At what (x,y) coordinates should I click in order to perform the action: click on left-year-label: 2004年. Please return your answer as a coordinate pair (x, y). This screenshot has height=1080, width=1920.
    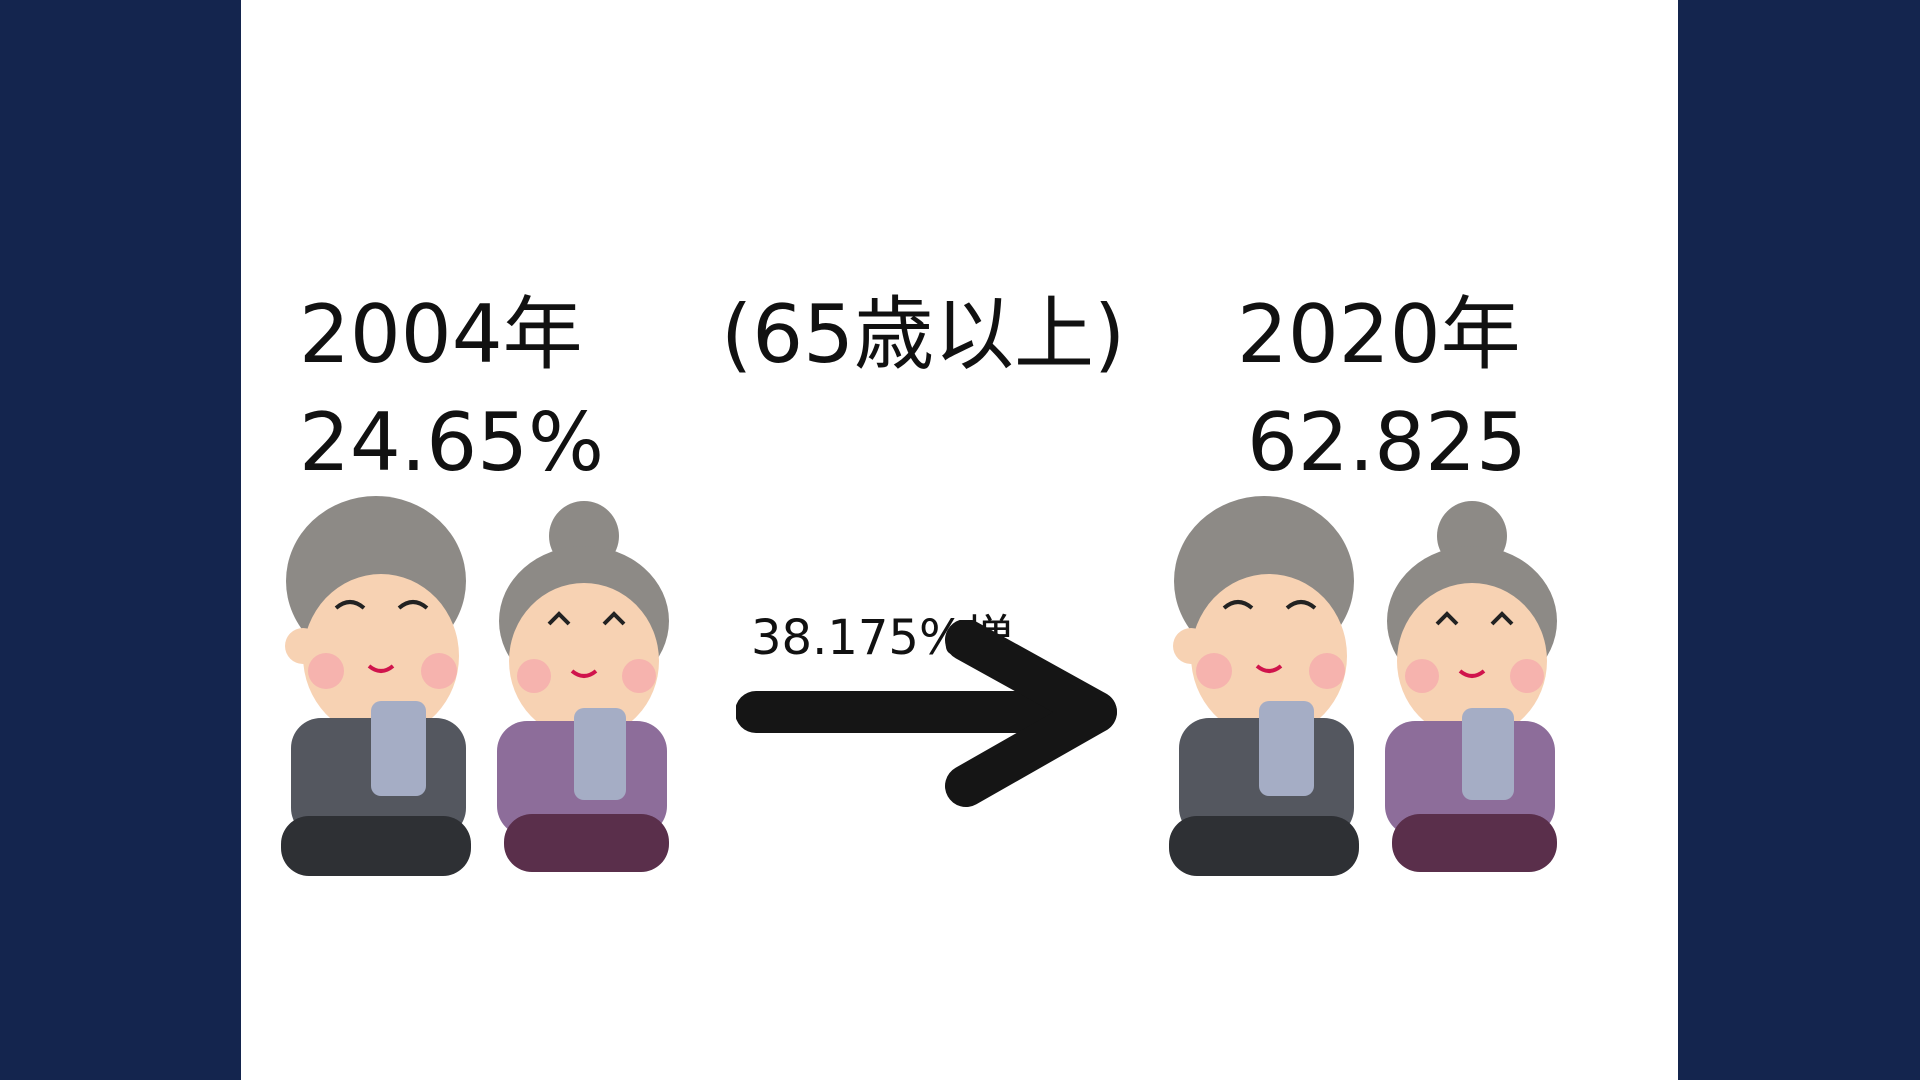
    Looking at the image, I should click on (441, 334).